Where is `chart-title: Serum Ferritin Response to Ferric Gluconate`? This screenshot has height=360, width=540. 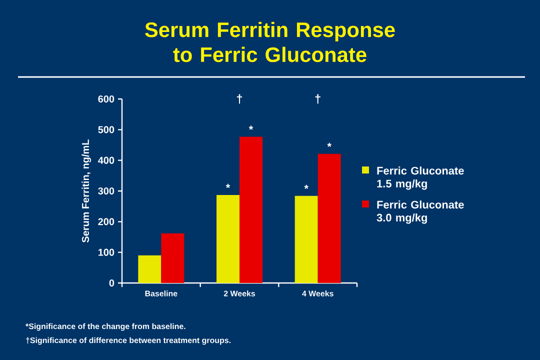 chart-title: Serum Ferritin Response to Ferric Gluconate is located at coordinates (270, 42).